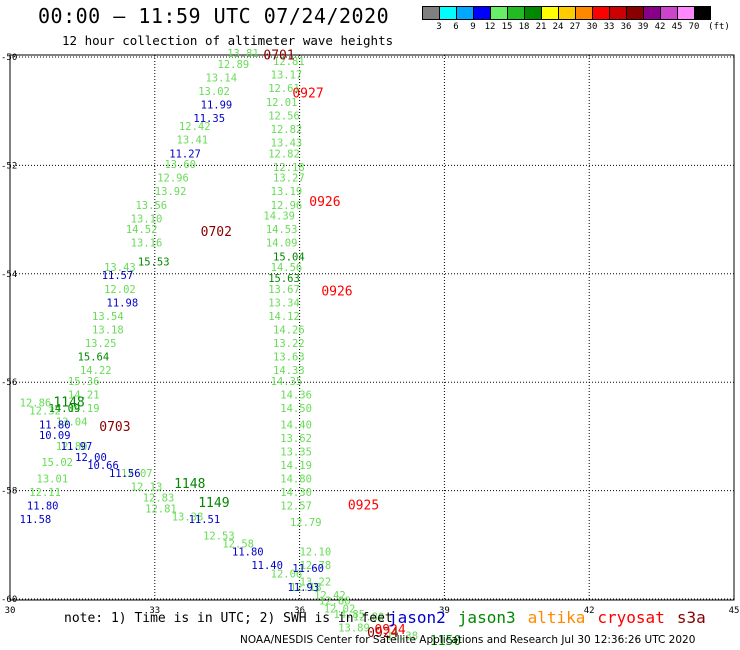 The height and width of the screenshot is (650, 740). What do you see at coordinates (45, 493) in the screenshot?
I see `wave-height-value: 12.11` at bounding box center [45, 493].